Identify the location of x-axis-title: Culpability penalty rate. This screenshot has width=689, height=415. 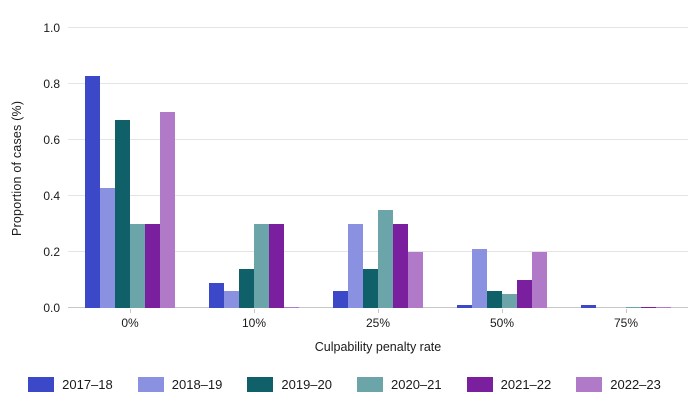
(378, 347).